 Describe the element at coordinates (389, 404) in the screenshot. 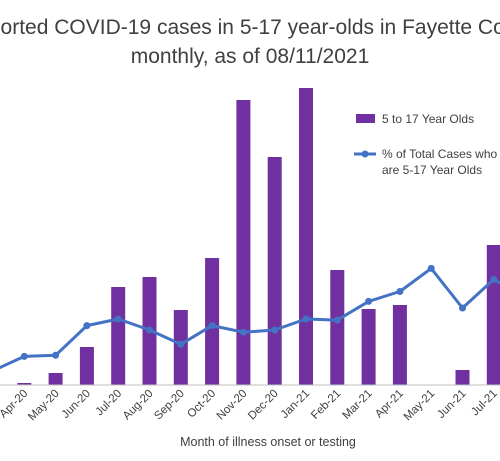

I see `x-tick-label: Apr-21` at that location.